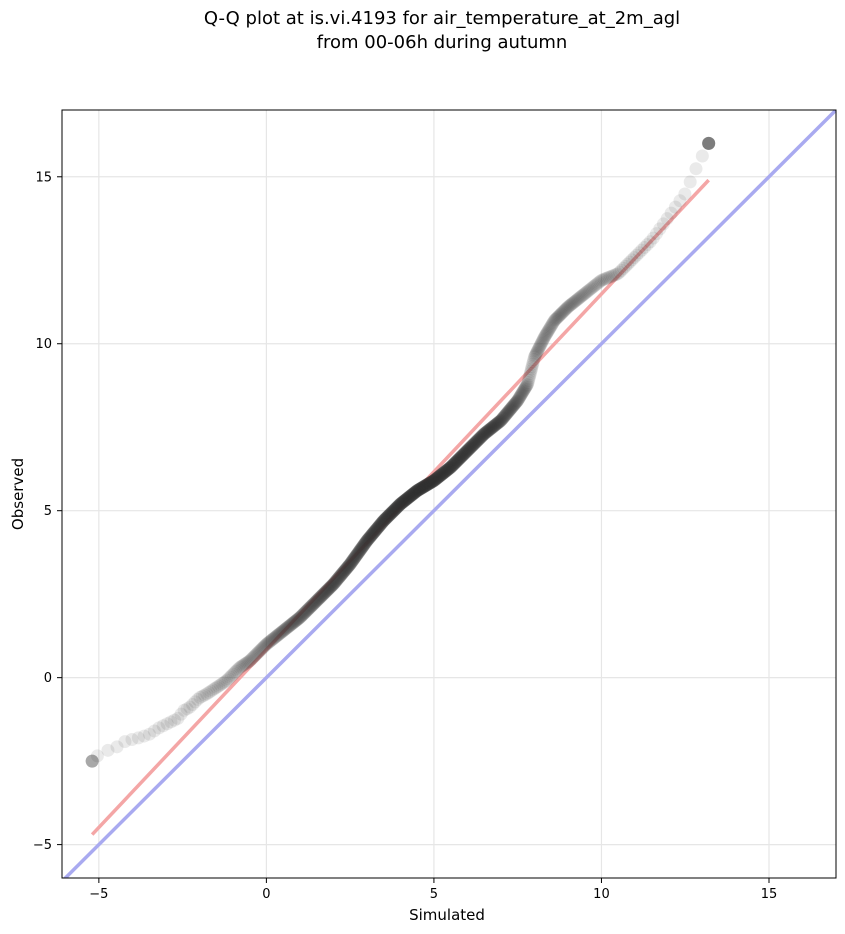  What do you see at coordinates (18, 494) in the screenshot?
I see `y-axis-label: Observed` at bounding box center [18, 494].